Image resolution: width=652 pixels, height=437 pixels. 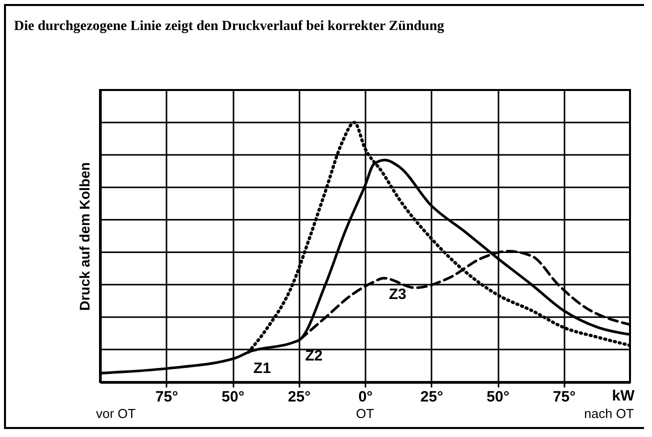 I want to click on annotation: Z2, so click(x=314, y=355).